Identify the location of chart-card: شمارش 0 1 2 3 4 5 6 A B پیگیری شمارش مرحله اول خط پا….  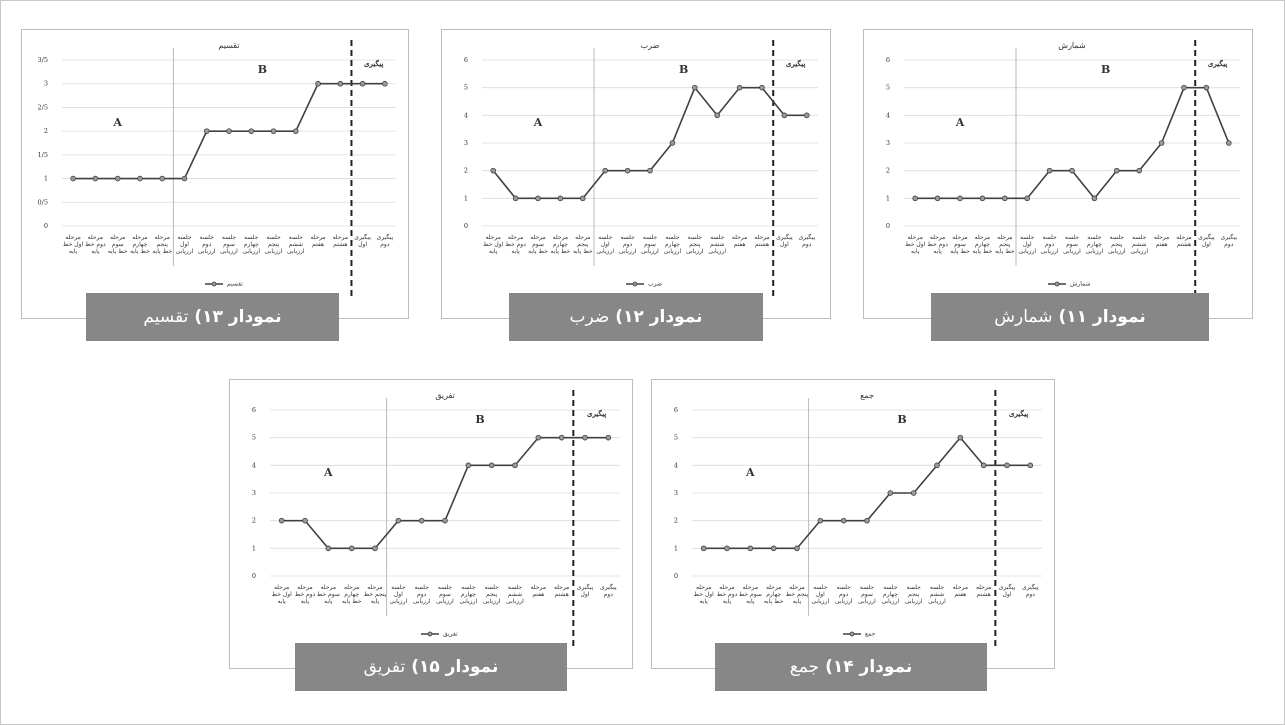
(1058, 174).